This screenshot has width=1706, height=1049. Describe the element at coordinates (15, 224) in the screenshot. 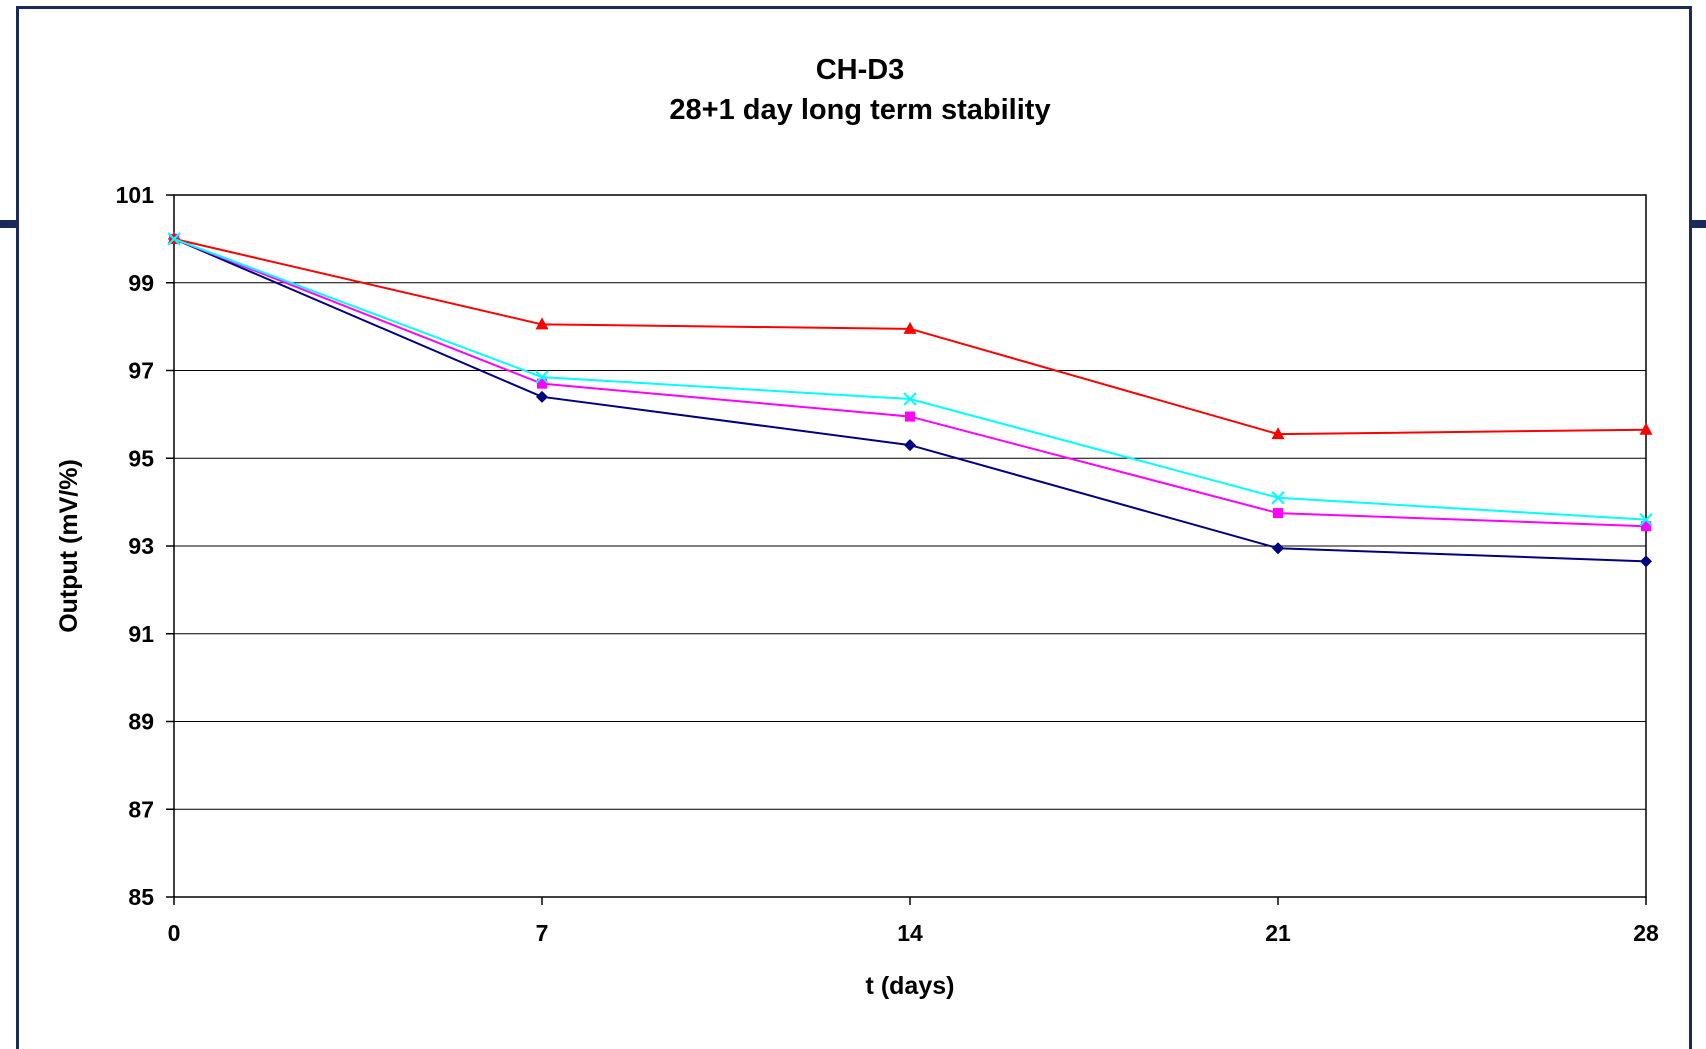

I see `background-rule-left` at that location.